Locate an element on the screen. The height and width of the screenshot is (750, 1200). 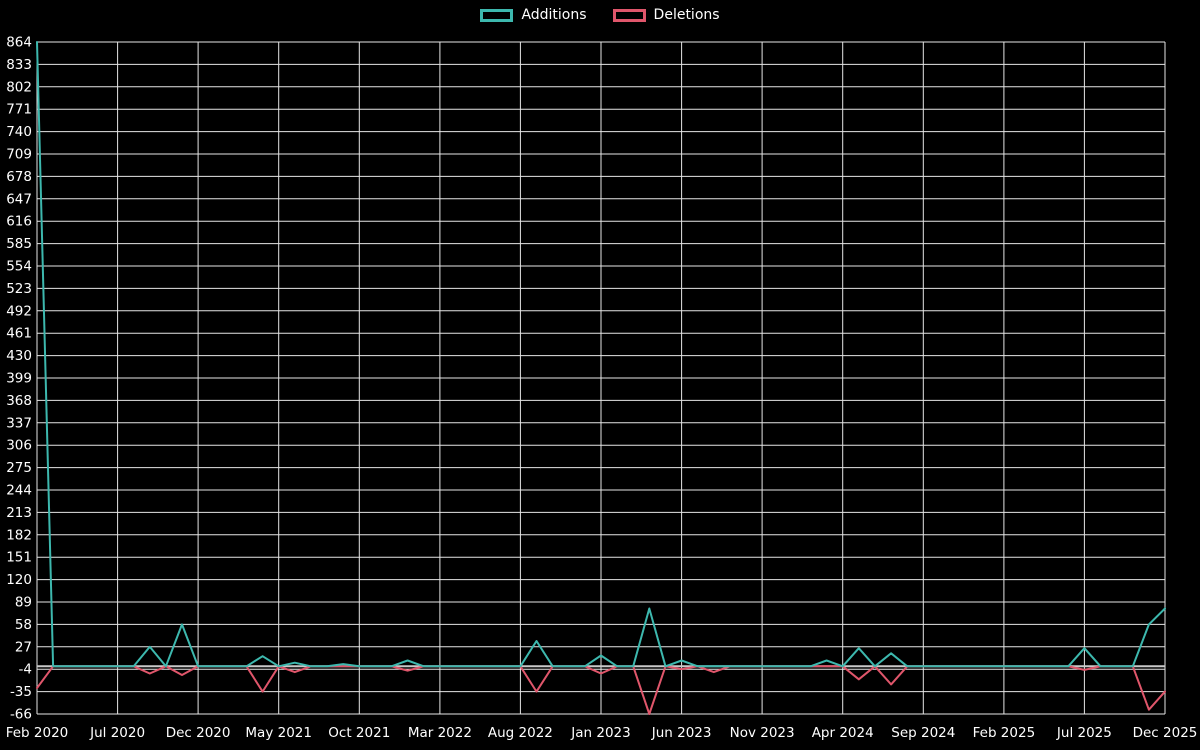
x-axis-tick-label: Jul 2025 is located at coordinates (1084, 733).